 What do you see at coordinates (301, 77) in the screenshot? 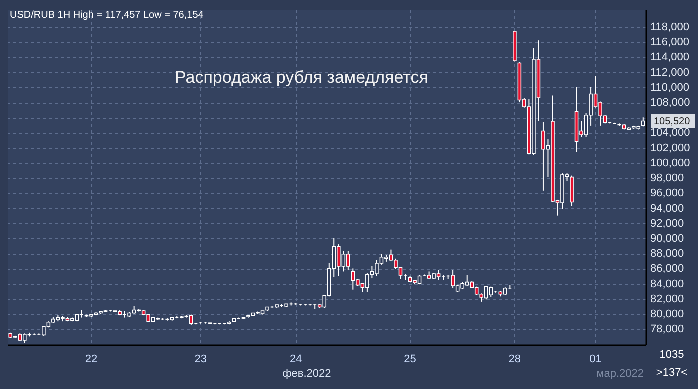
I see `text: Распродажа рубля замедляется` at bounding box center [301, 77].